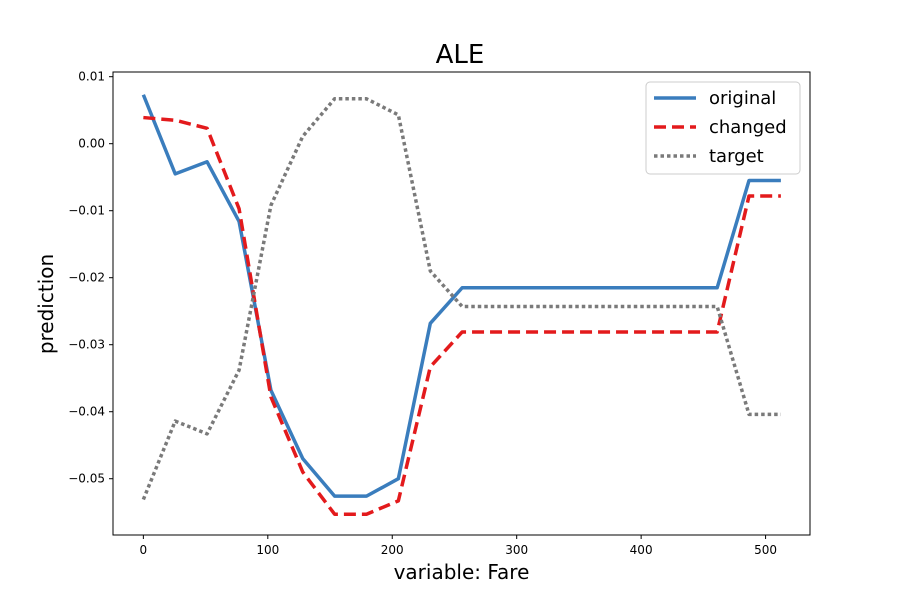 This screenshot has height=600, width=900. Describe the element at coordinates (736, 156) in the screenshot. I see `legend-label-target: target` at that location.